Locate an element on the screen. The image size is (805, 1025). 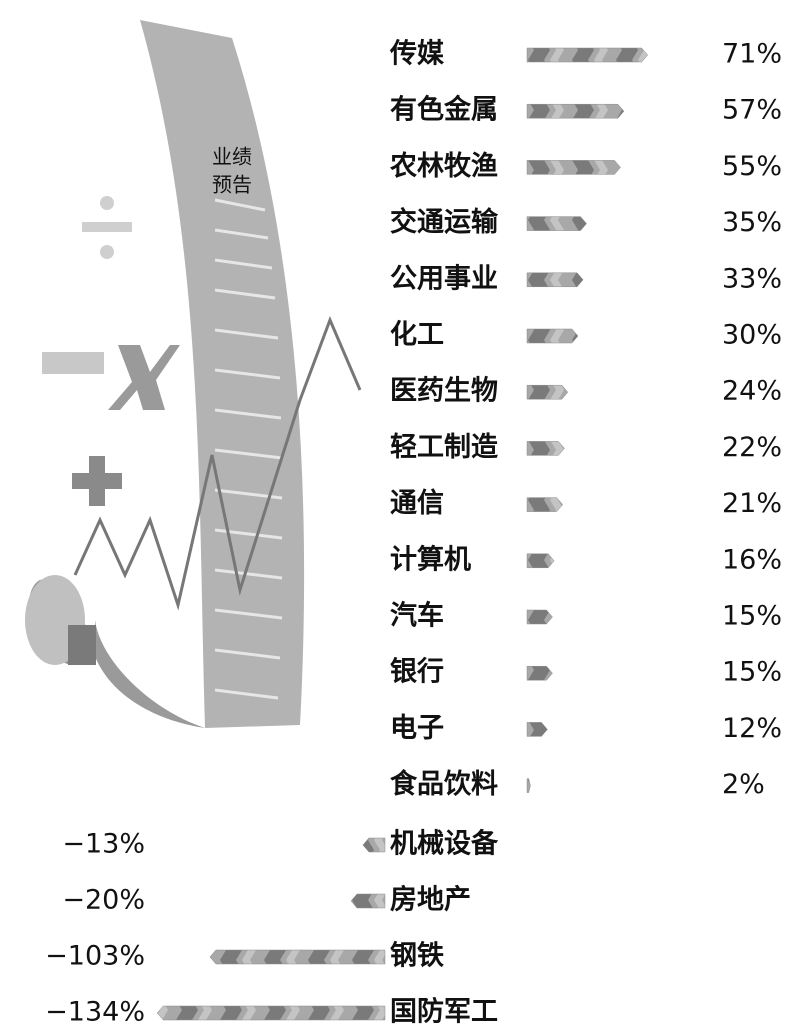
category-label: 交通运输 is located at coordinates (444, 222).